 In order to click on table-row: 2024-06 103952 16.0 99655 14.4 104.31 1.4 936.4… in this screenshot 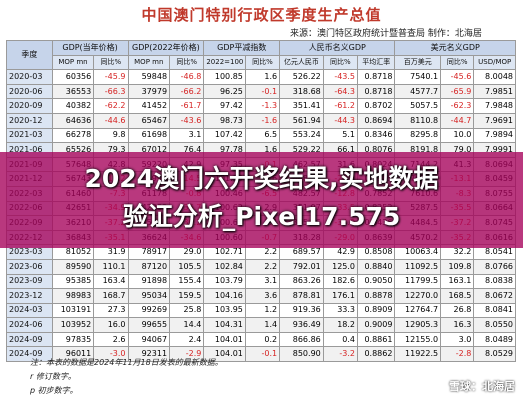, I will do `click(261, 325)`.